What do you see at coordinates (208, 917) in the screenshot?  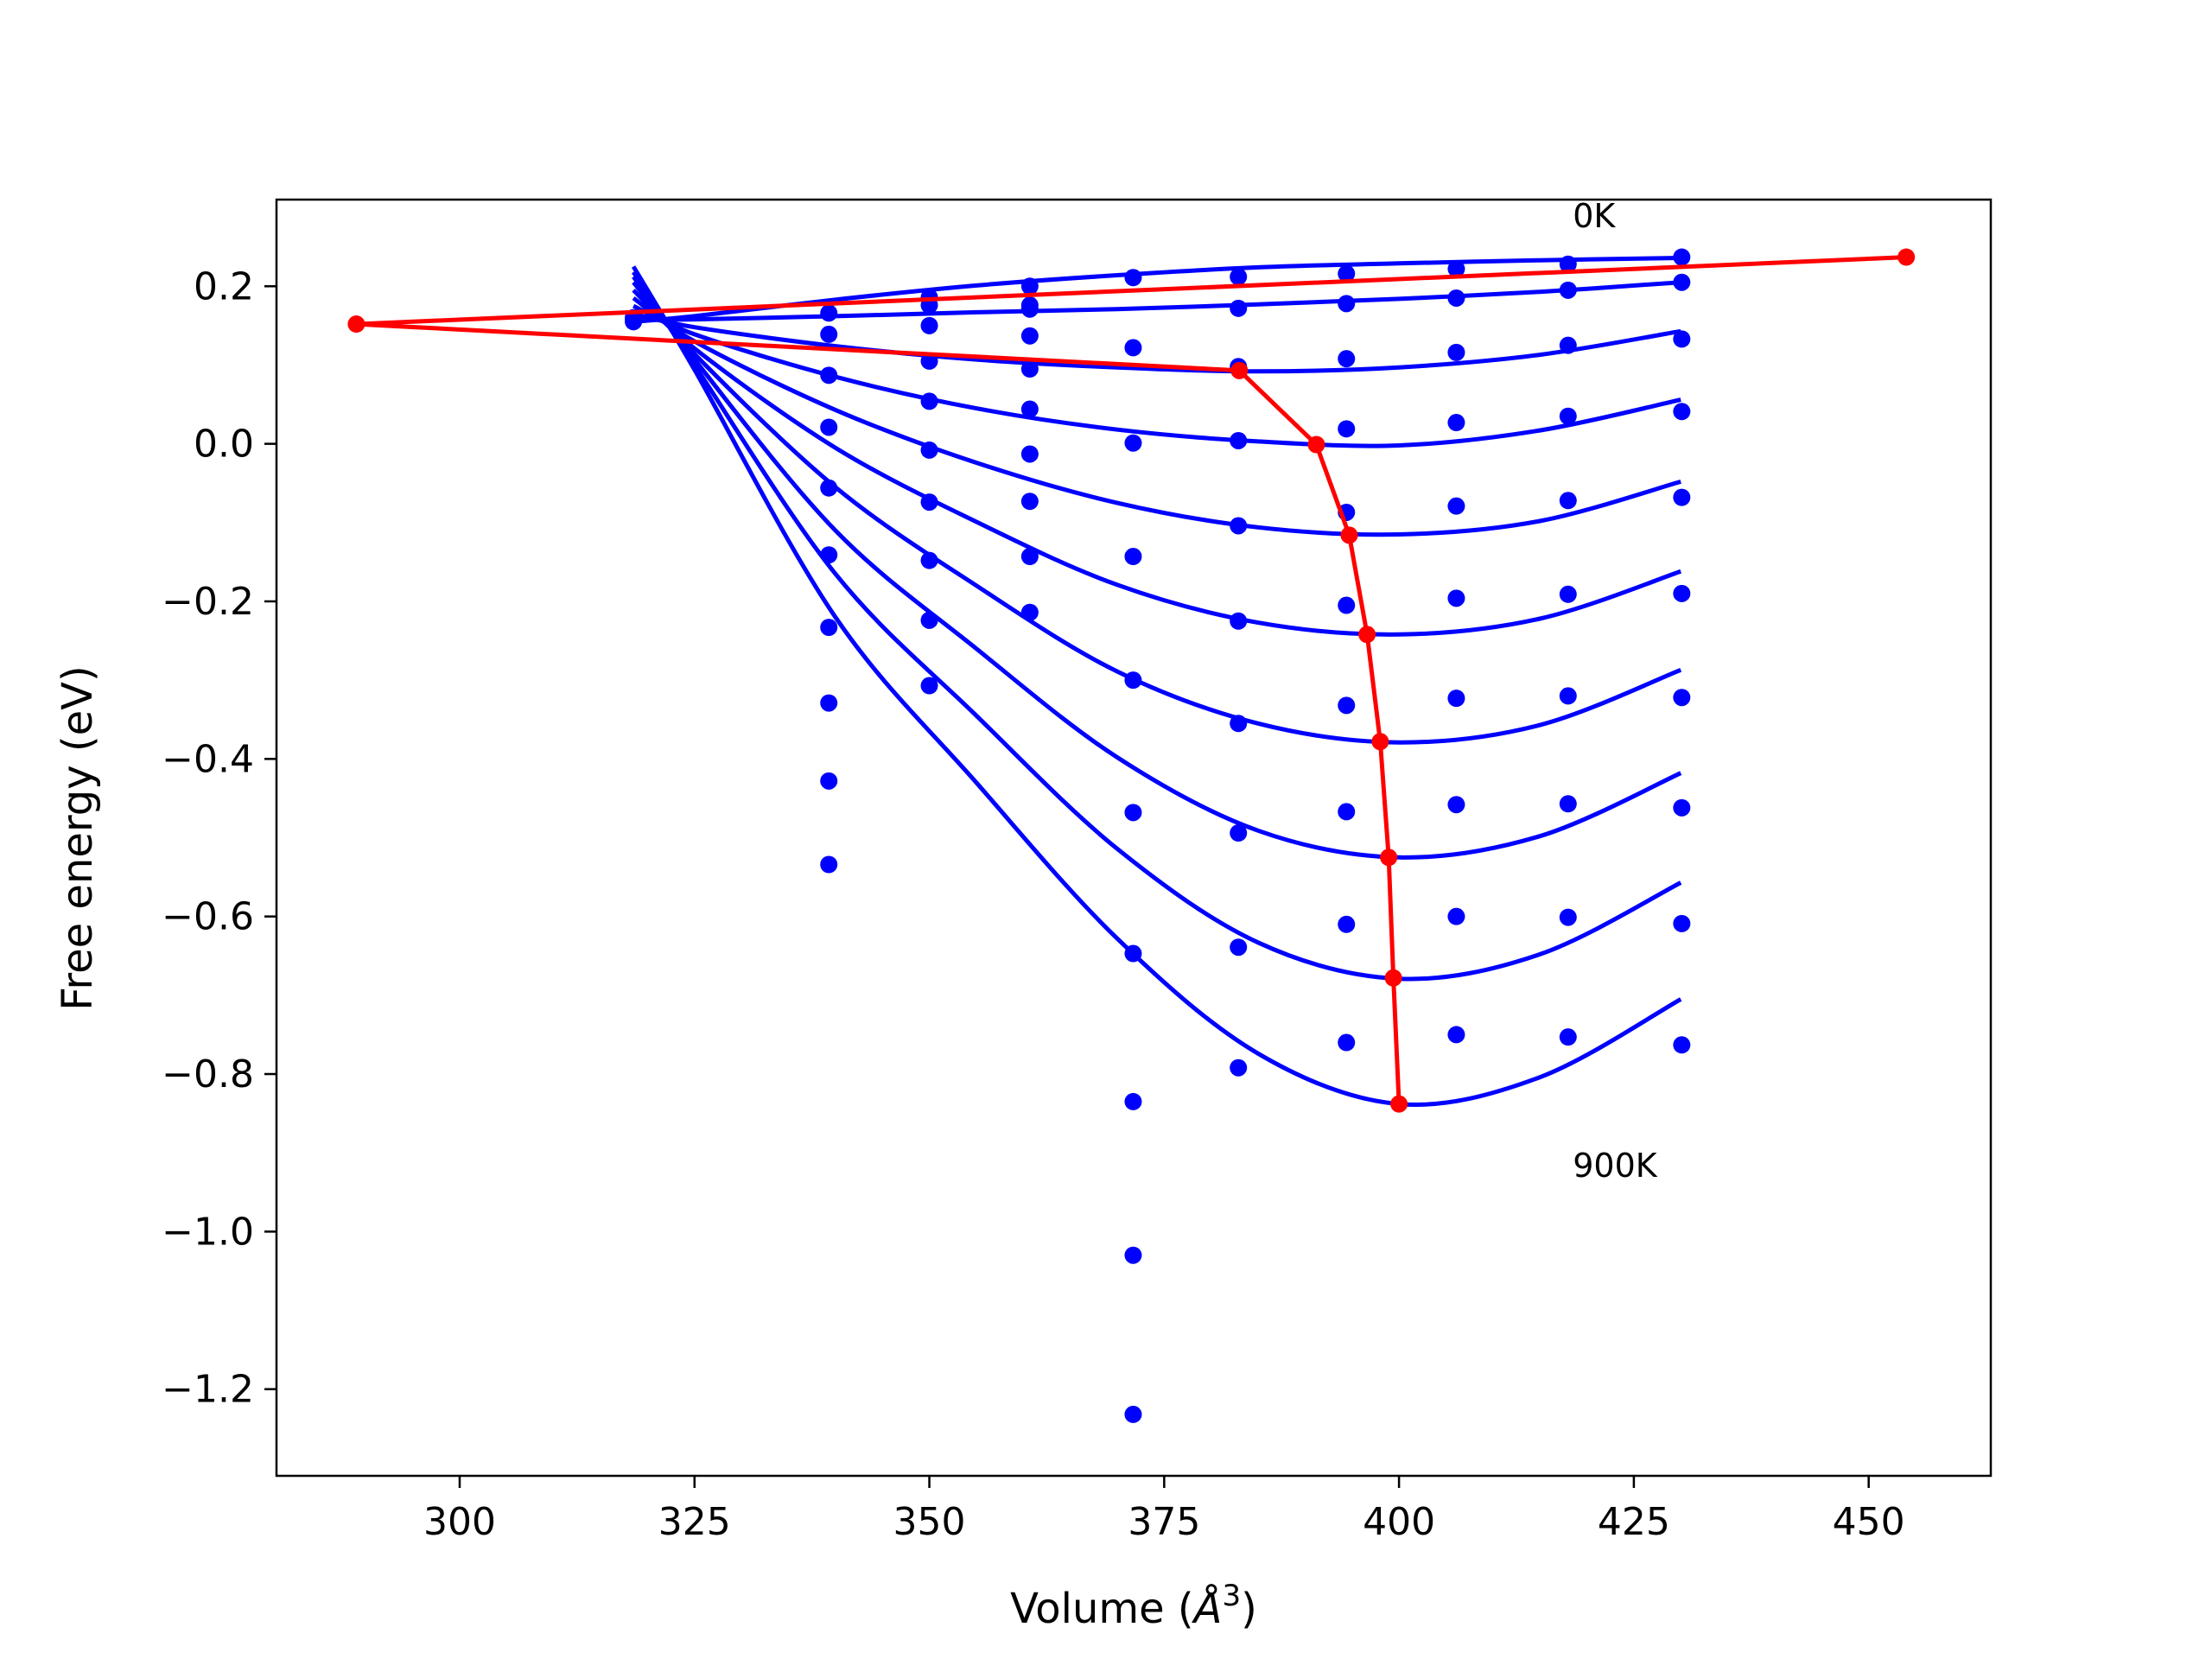 I see `y-tick-label: −0.6` at bounding box center [208, 917].